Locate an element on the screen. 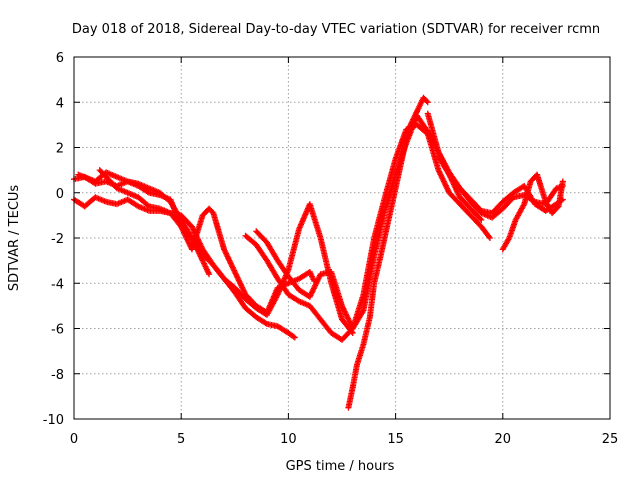  y-tick-label: -2 is located at coordinates (57, 239).